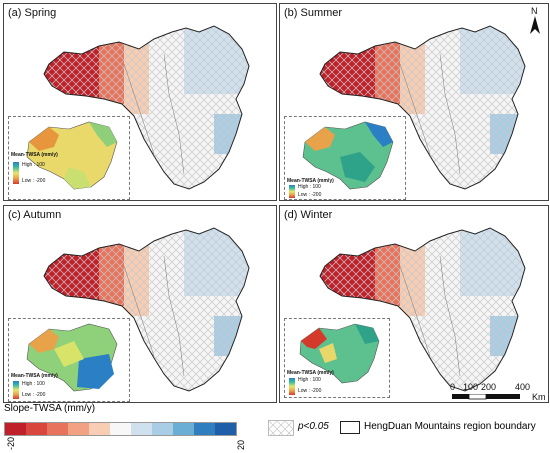  I want to click on boundary-symbol, so click(350, 427).